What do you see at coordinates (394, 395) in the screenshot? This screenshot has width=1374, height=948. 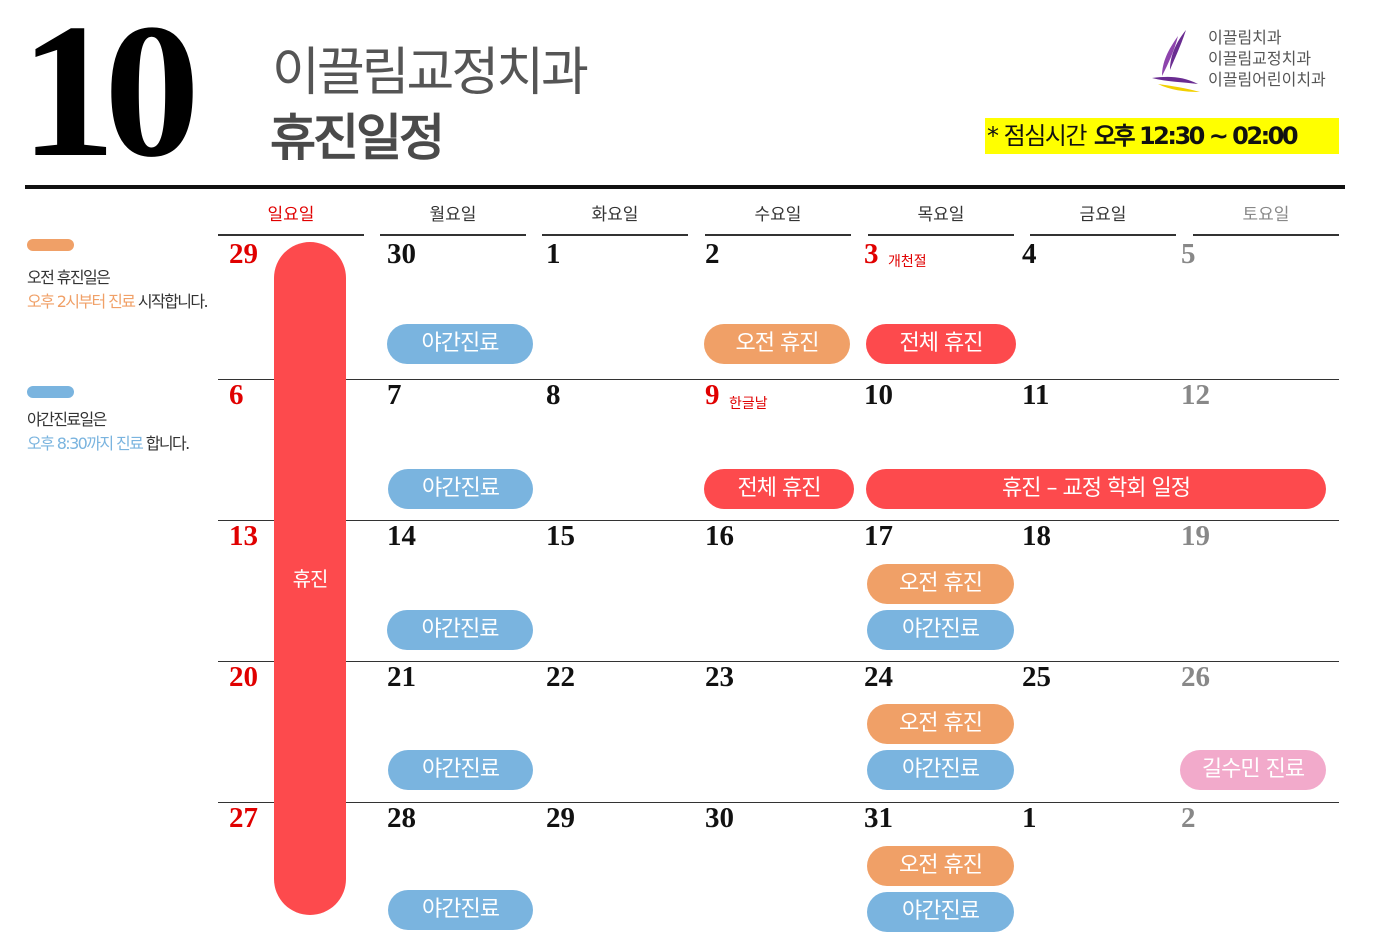 I see `date-cell: 7` at bounding box center [394, 395].